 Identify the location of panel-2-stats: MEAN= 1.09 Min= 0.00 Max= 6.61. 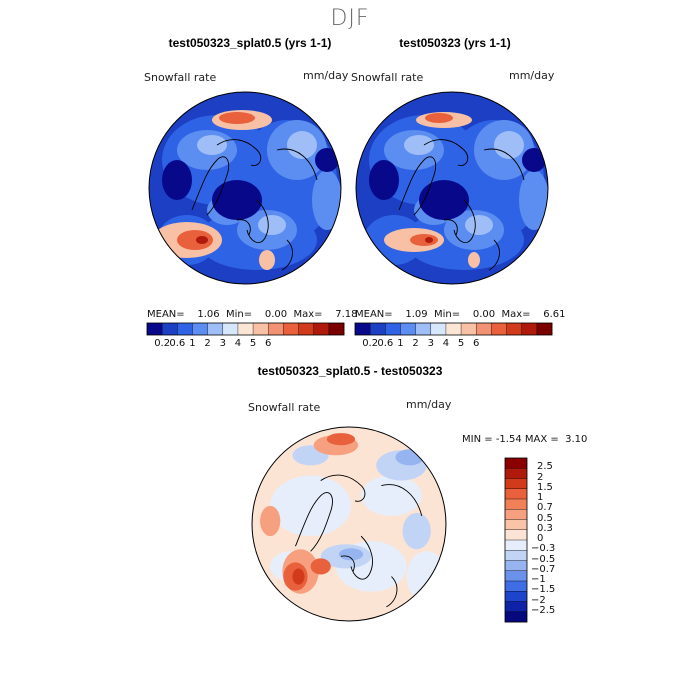
(460, 314).